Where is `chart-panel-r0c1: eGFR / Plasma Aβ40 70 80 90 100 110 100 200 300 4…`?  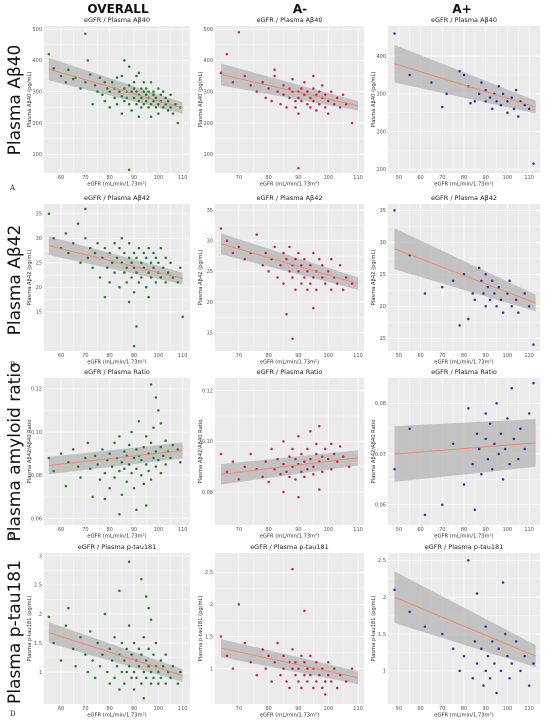
chart-panel-r0c1: eGFR / Plasma Aβ40 70 80 90 100 110 100 200 300 4… is located at coordinates (281, 102).